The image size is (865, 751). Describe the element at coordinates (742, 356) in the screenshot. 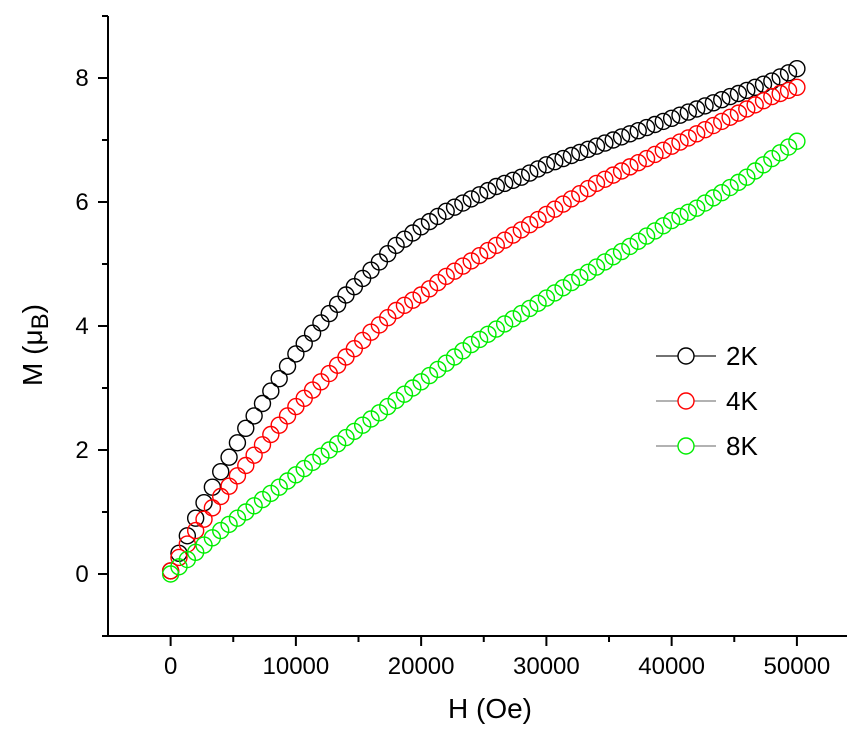

I see `legend-label: 2K` at that location.